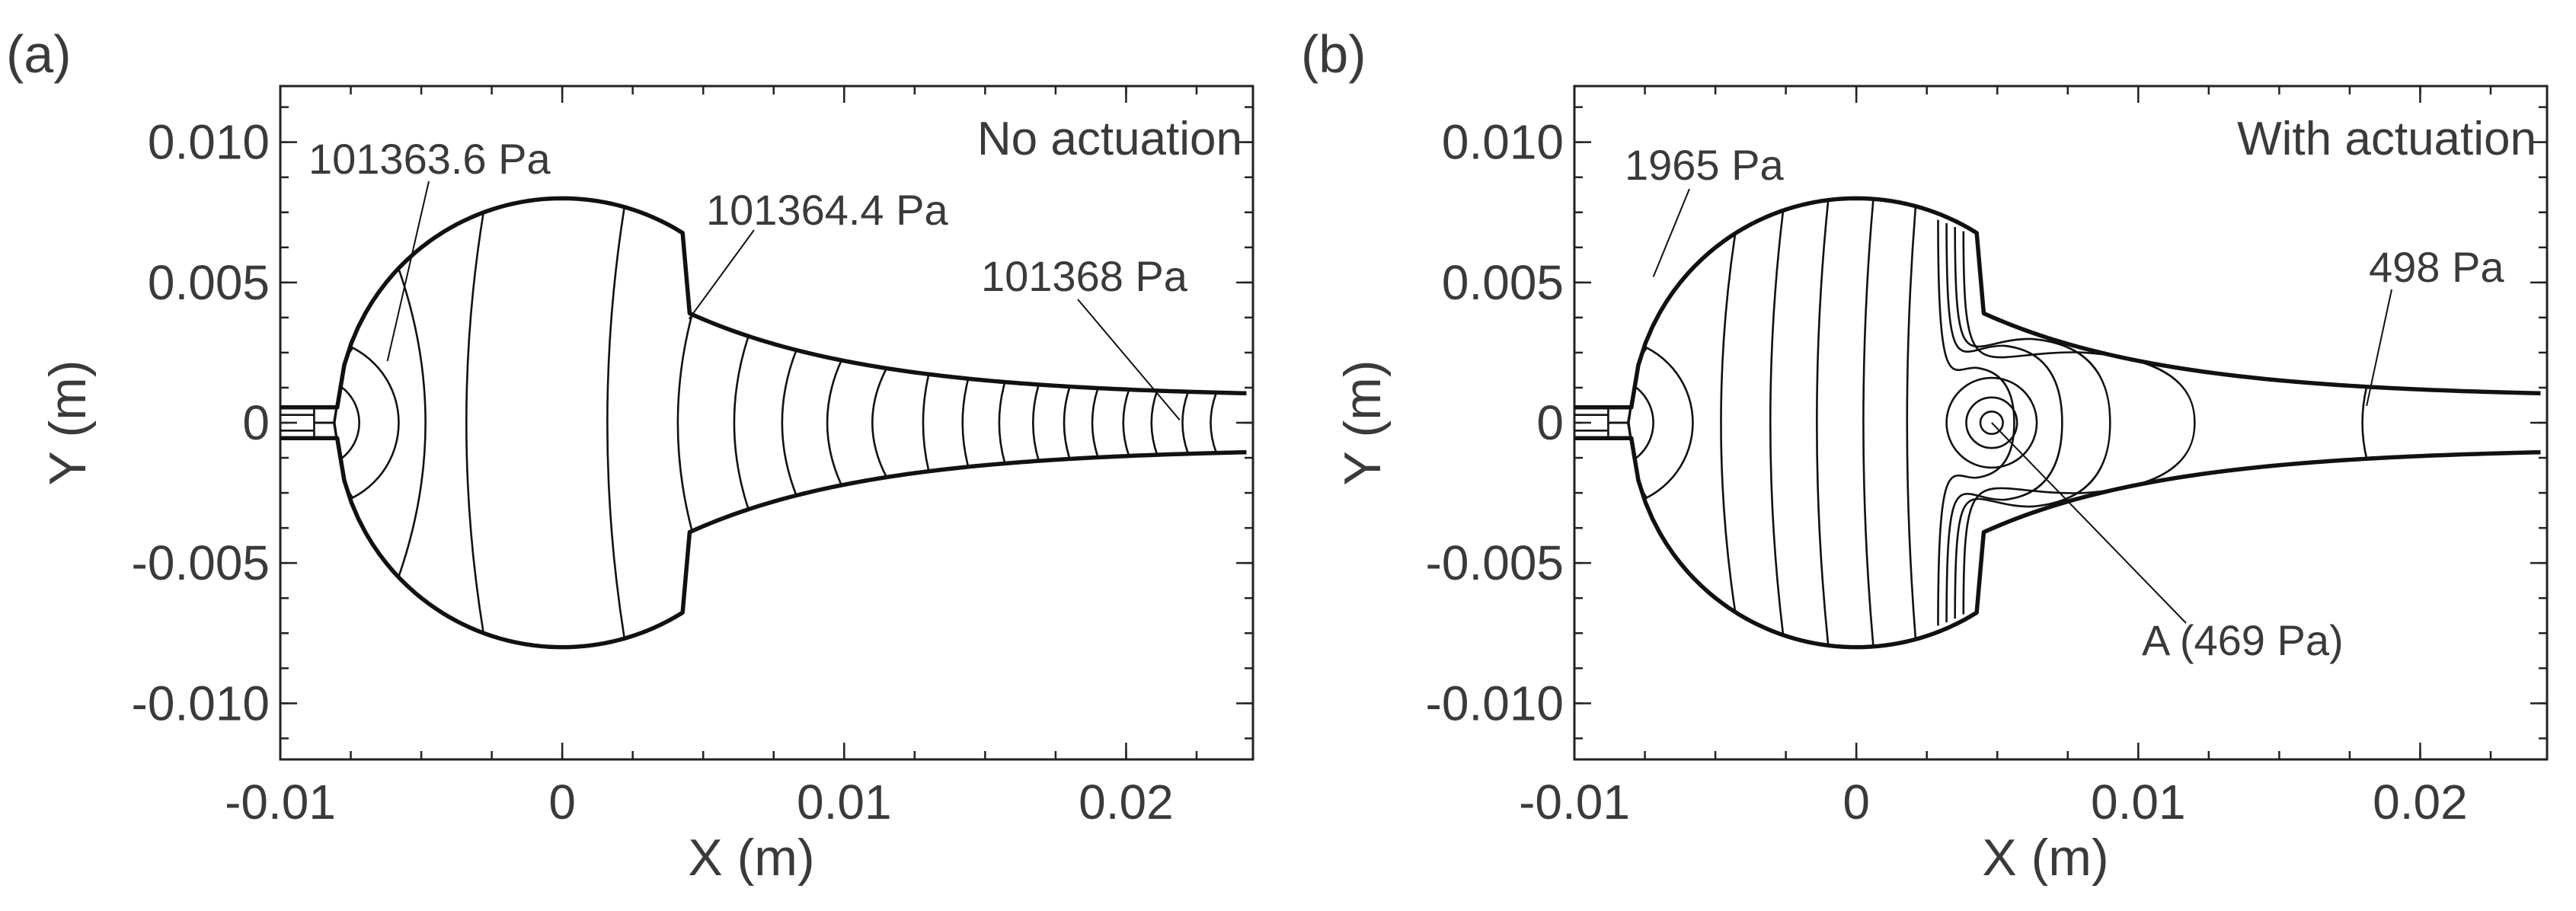  I want to click on pressure-annotation: 101368 Pa, so click(1084, 276).